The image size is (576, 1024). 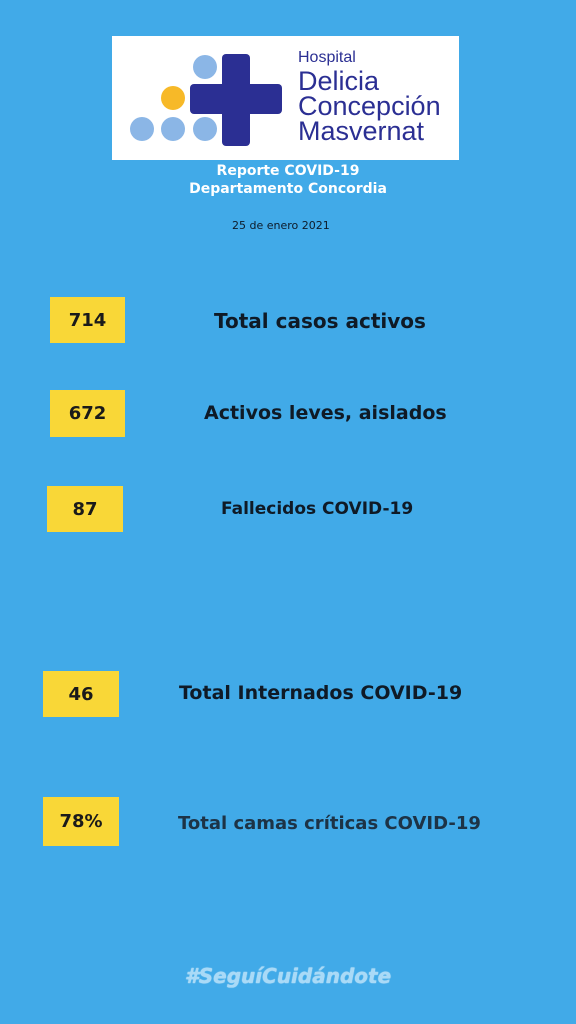 I want to click on footer-hashtag: #SeguíCuidándote, so click(x=288, y=976).